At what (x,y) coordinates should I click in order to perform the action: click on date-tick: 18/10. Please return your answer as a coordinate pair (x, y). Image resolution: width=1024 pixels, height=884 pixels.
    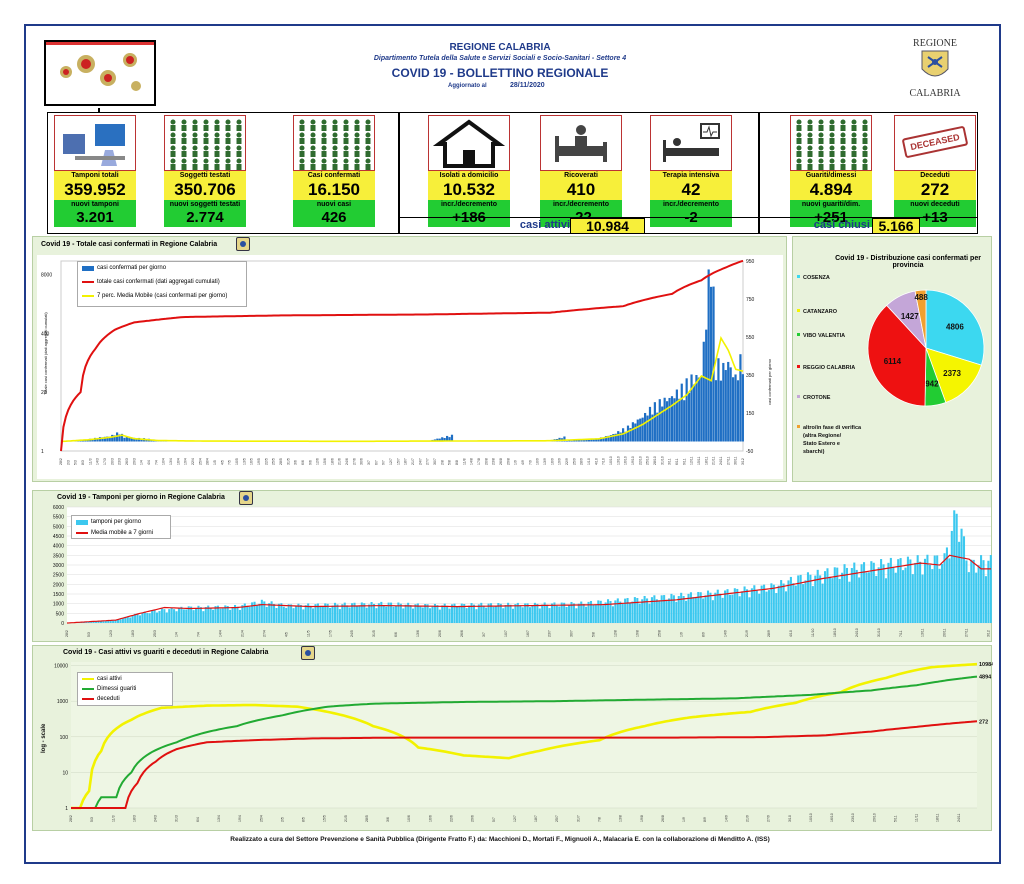
    Looking at the image, I should click on (835, 632).